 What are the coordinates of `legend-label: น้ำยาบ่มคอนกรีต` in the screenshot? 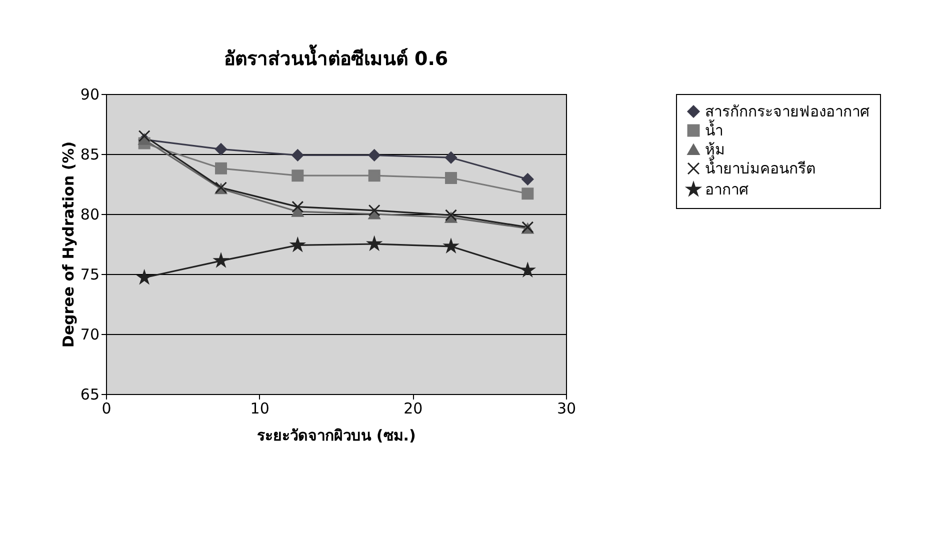 It's located at (760, 168).